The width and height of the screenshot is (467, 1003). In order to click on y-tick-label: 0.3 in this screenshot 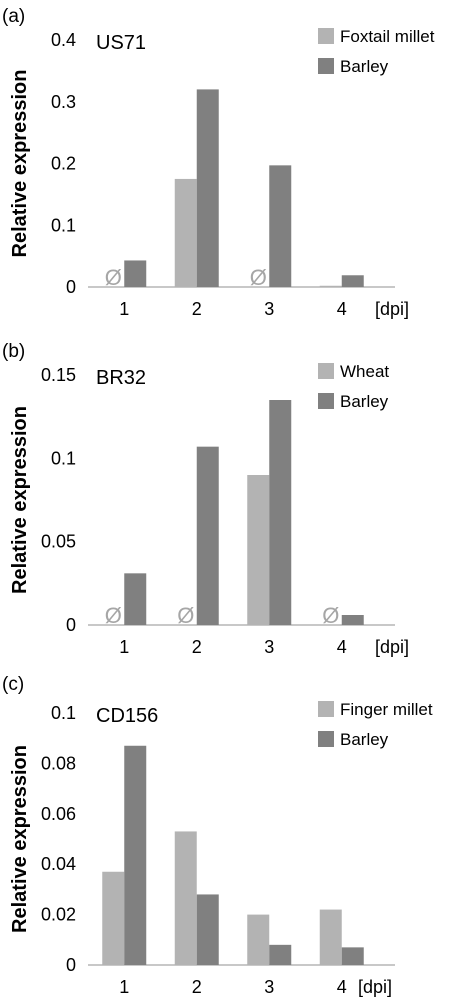, I will do `click(63, 102)`.